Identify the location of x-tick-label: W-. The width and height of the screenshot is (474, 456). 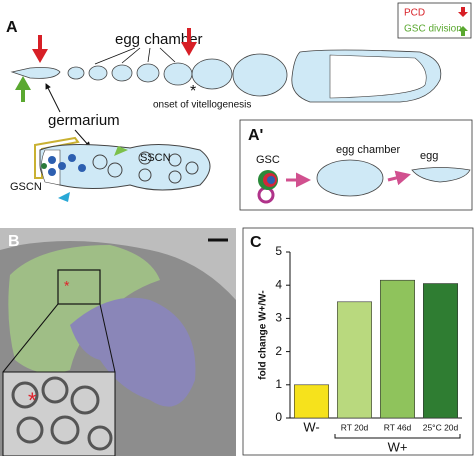
(311, 426).